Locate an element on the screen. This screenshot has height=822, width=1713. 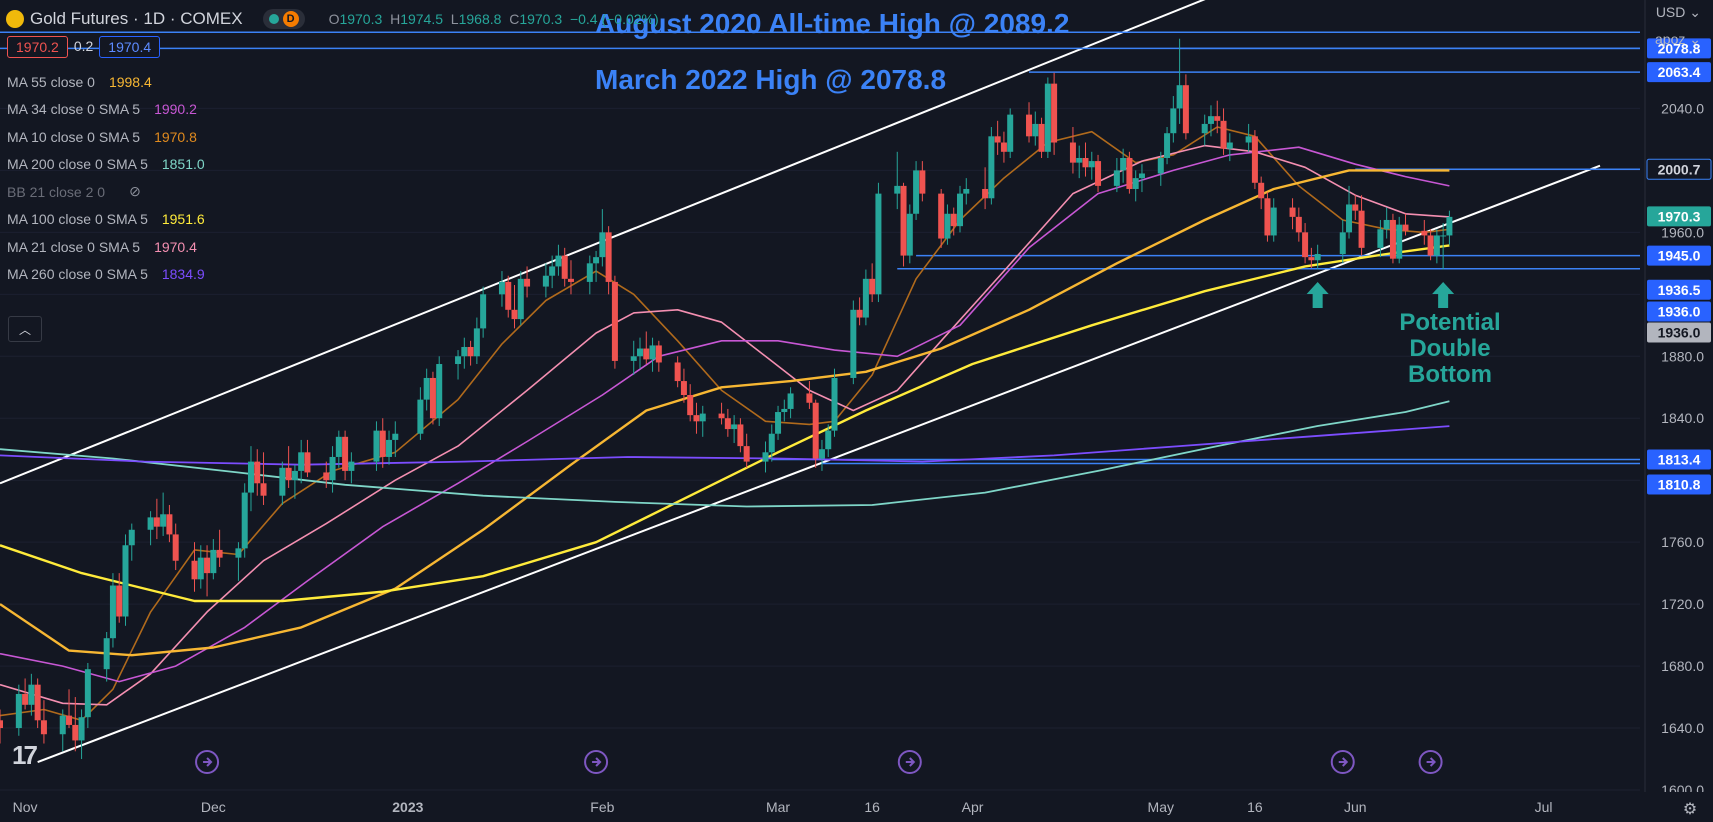
time-label-dec: Dec is located at coordinates (213, 807).